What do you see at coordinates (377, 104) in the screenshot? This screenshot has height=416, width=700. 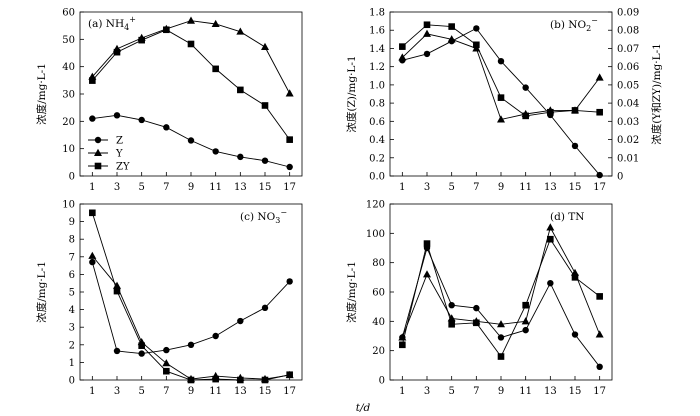 I see `y-tick-label: 0.8` at bounding box center [377, 104].